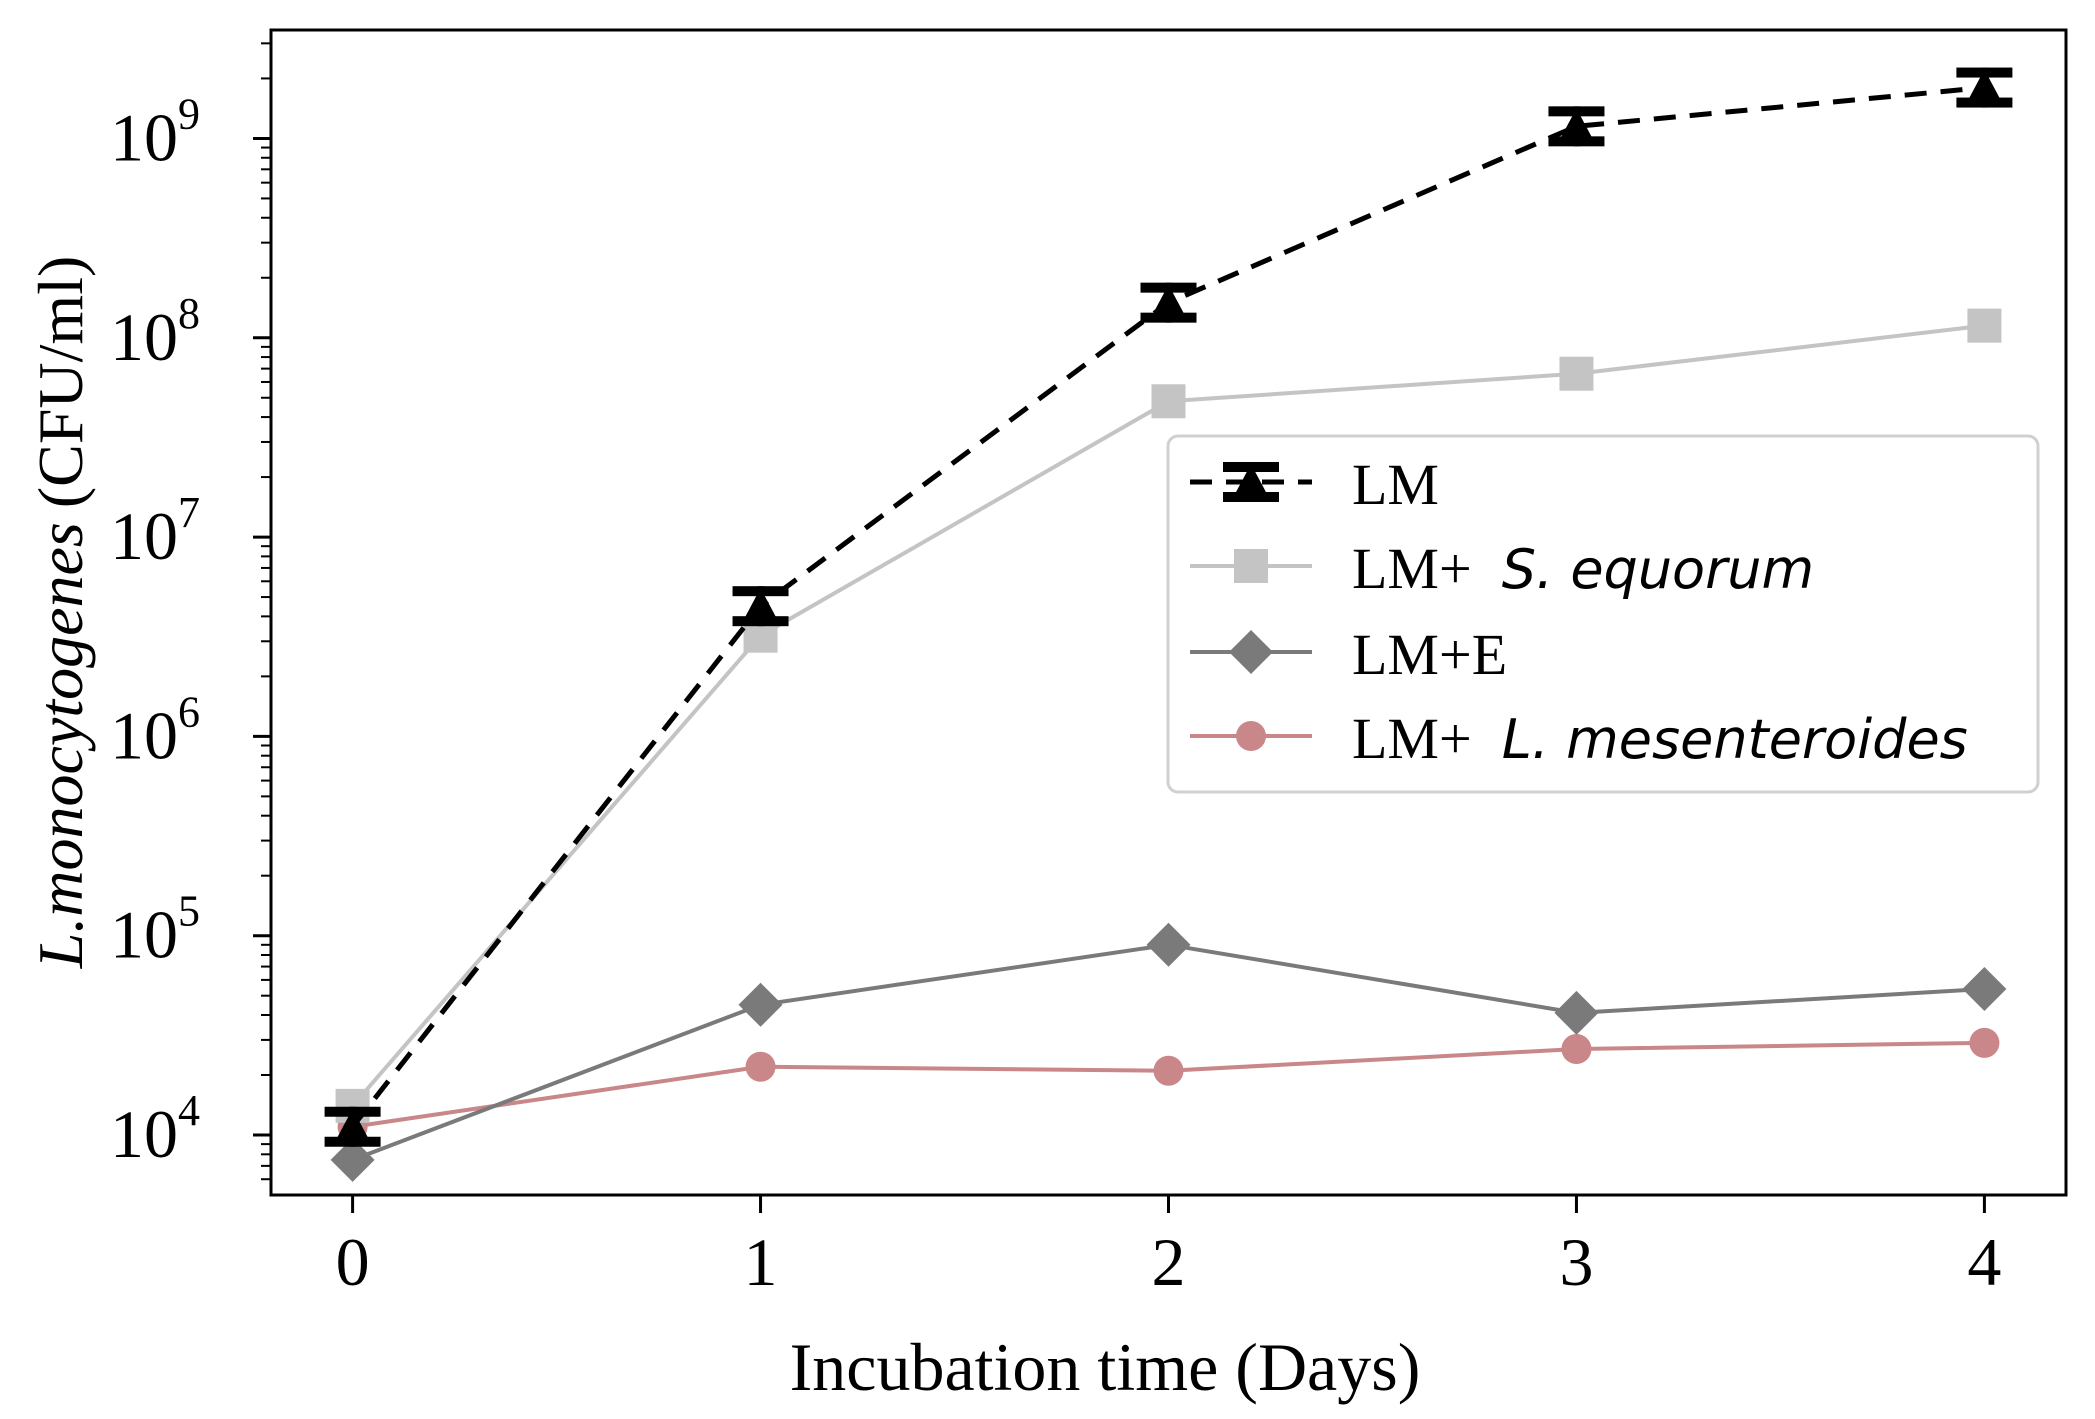  I want to click on legend-box, so click(1603, 614).